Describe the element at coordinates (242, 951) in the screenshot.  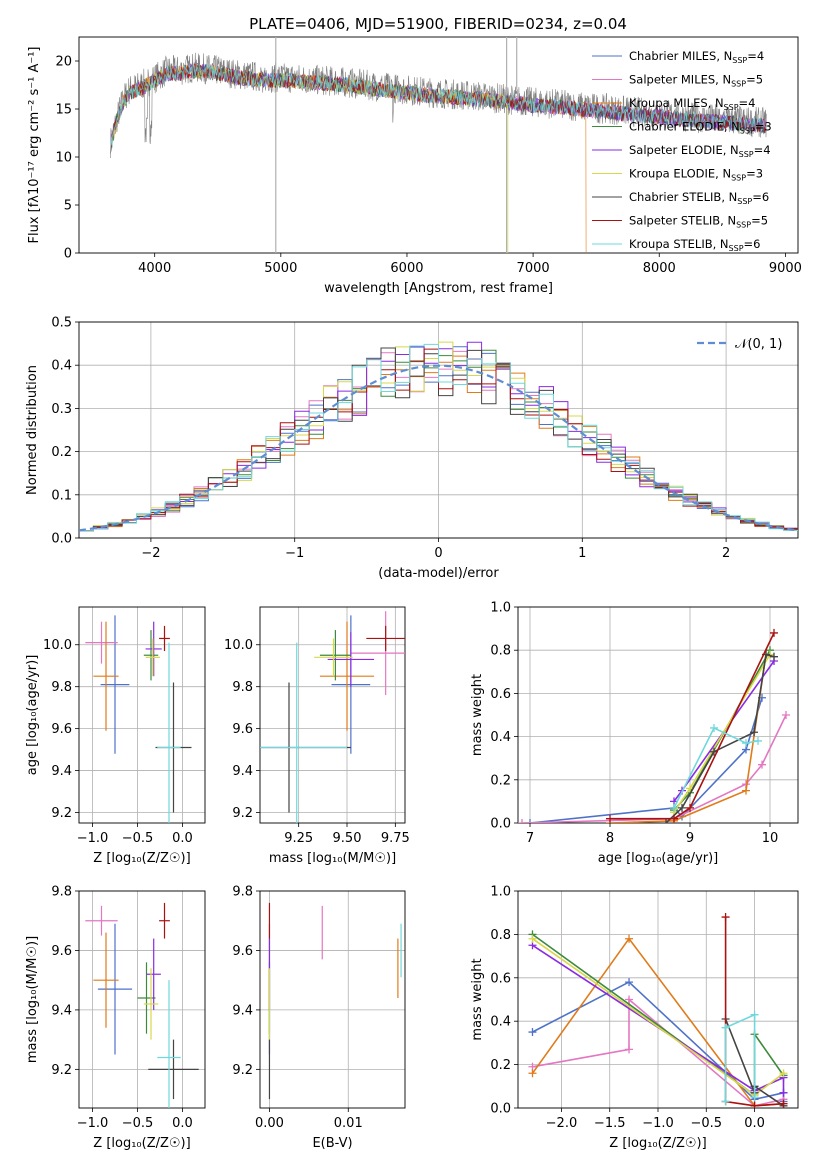
I see `mass_vs_ebv-ytick-label: 9.6` at that location.